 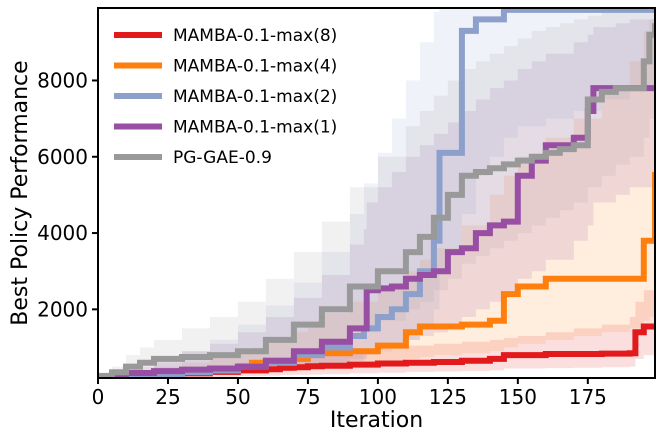 What do you see at coordinates (349, 393) in the screenshot?
I see `x-axis-ticks: 0 25 50 75 100 125 150 175` at bounding box center [349, 393].